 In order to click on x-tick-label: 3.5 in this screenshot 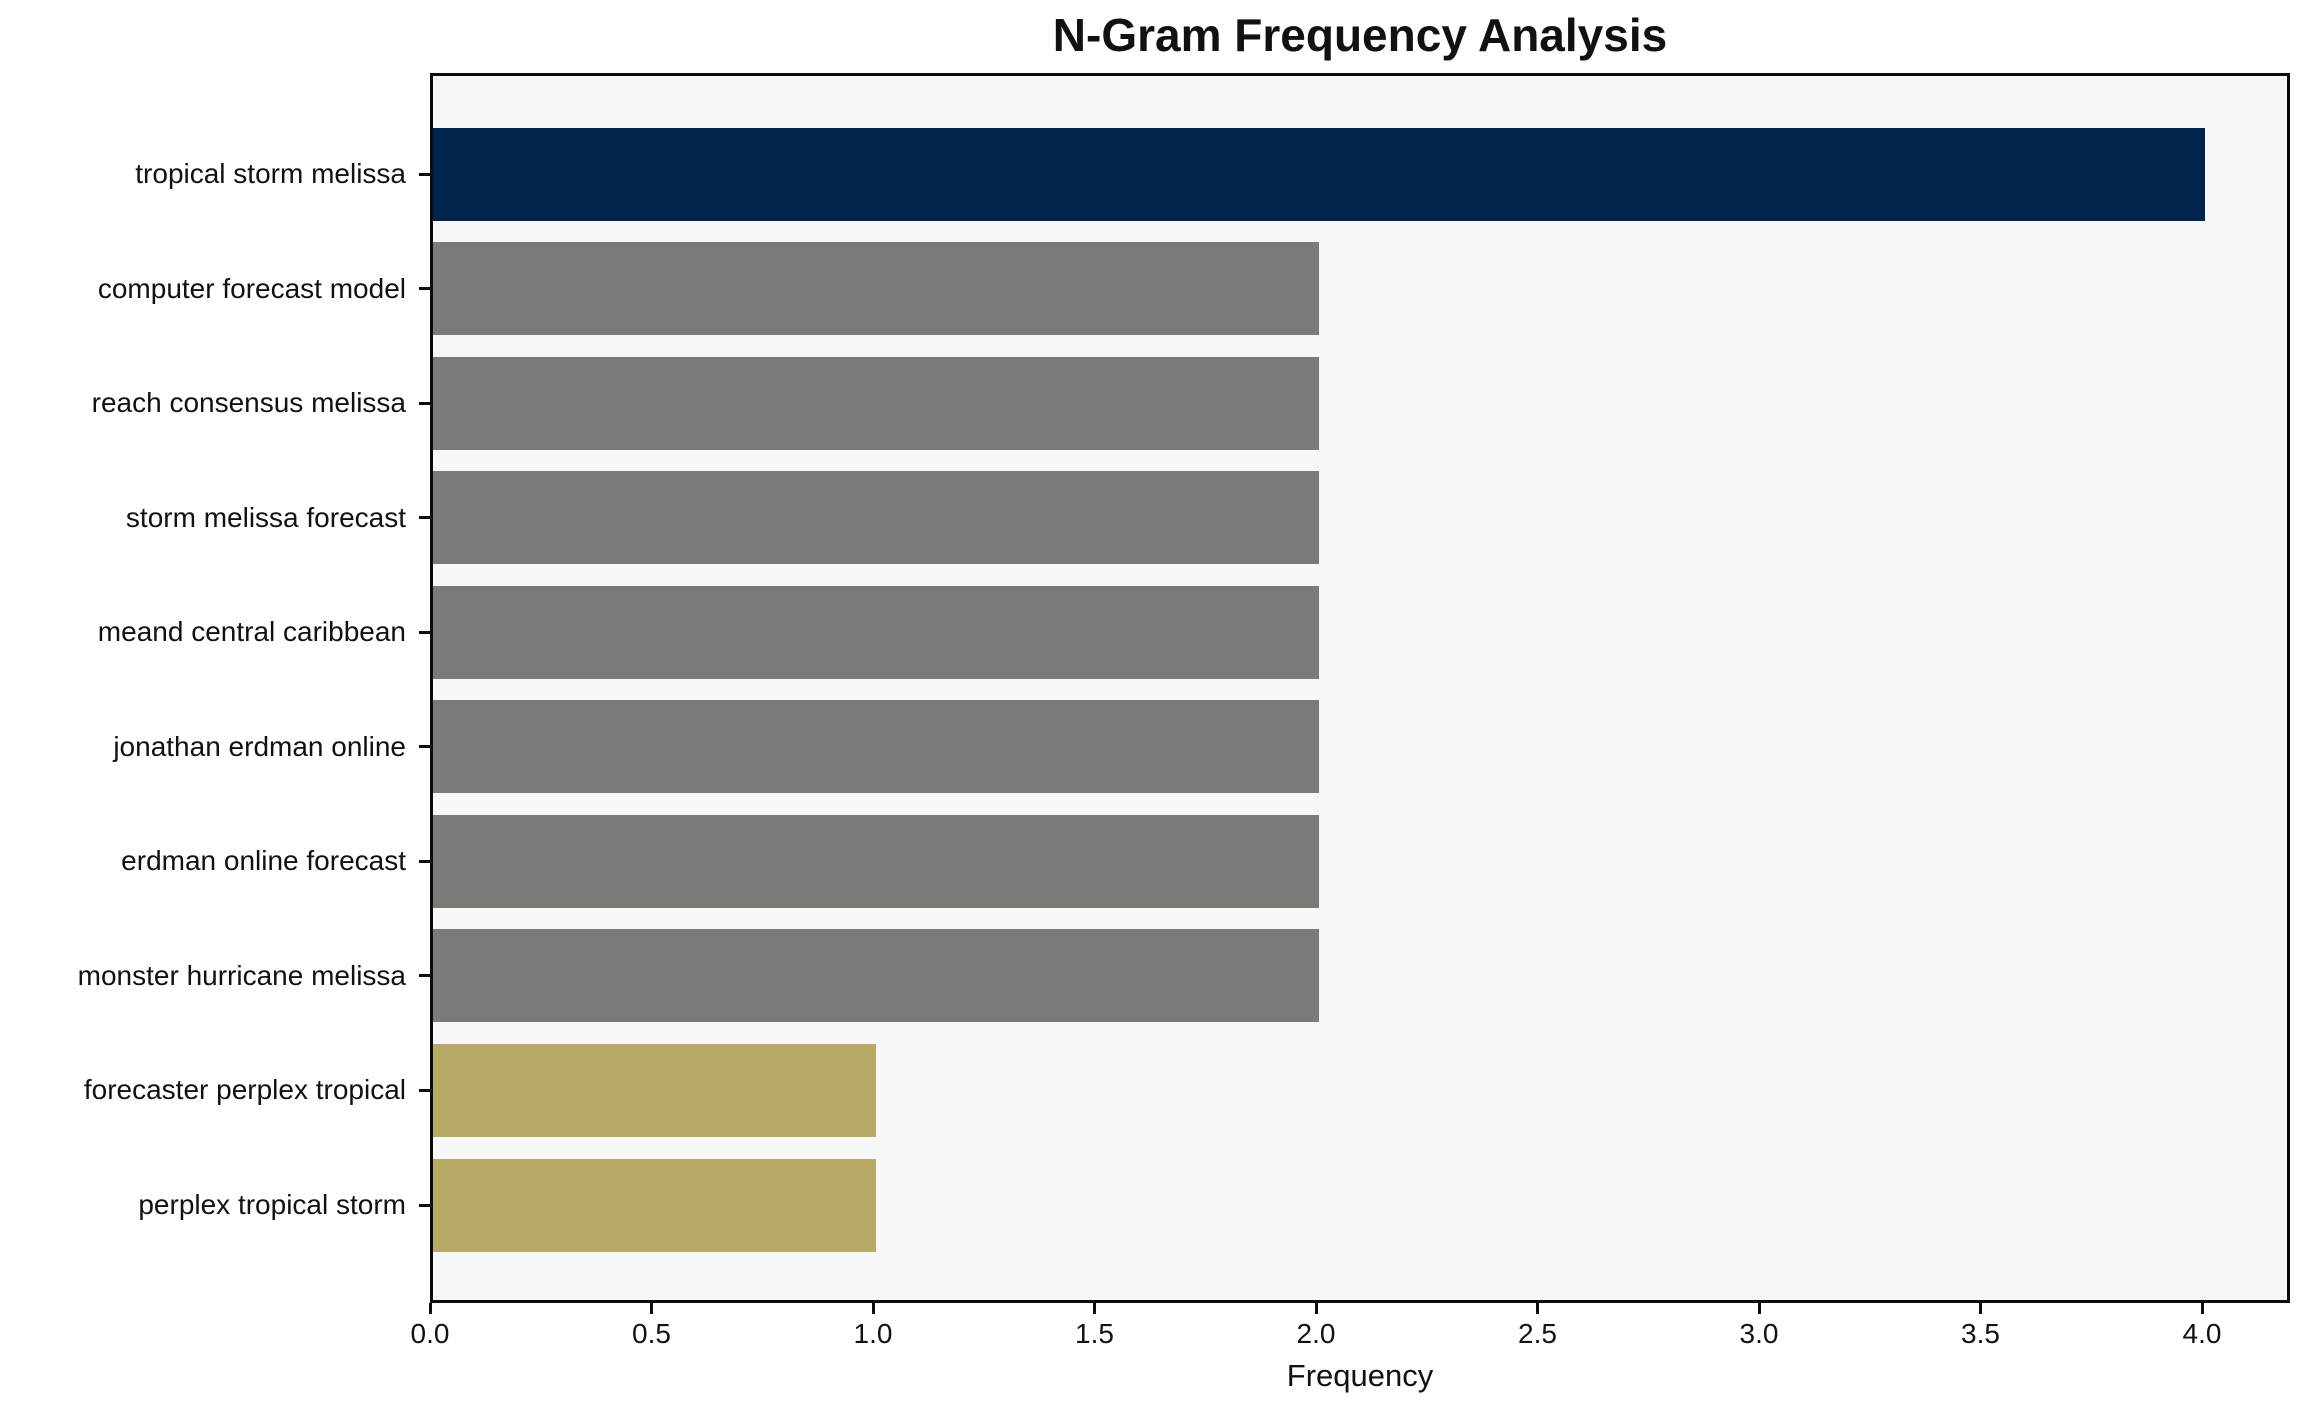, I will do `click(1980, 1333)`.